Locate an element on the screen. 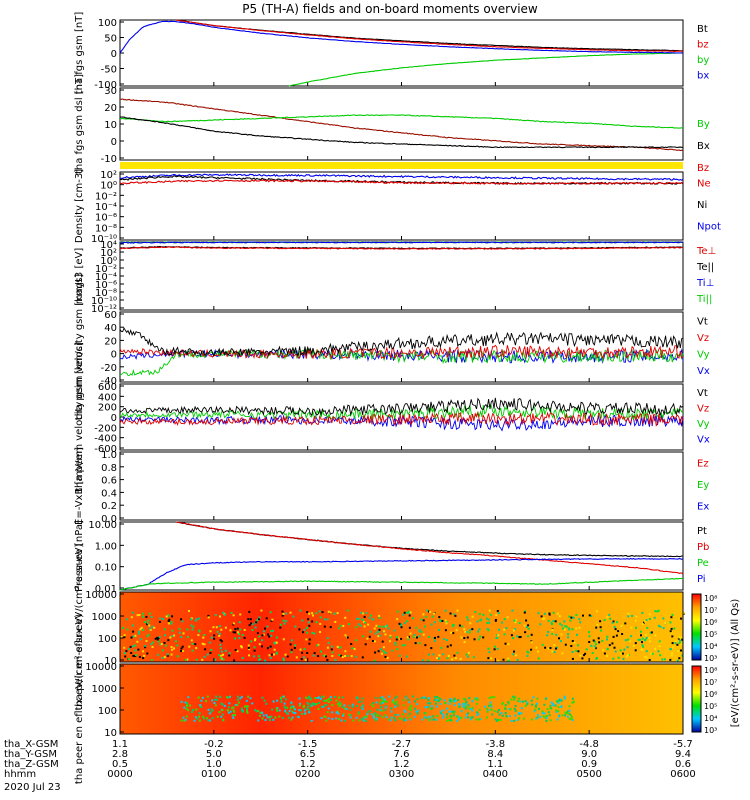 The width and height of the screenshot is (750, 800). legend-entry: Vy is located at coordinates (703, 354).